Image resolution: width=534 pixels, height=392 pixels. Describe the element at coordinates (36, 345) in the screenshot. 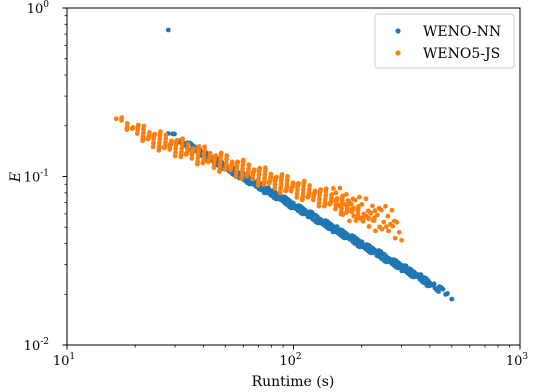

I see `y-tick-label: 10⁻²` at that location.